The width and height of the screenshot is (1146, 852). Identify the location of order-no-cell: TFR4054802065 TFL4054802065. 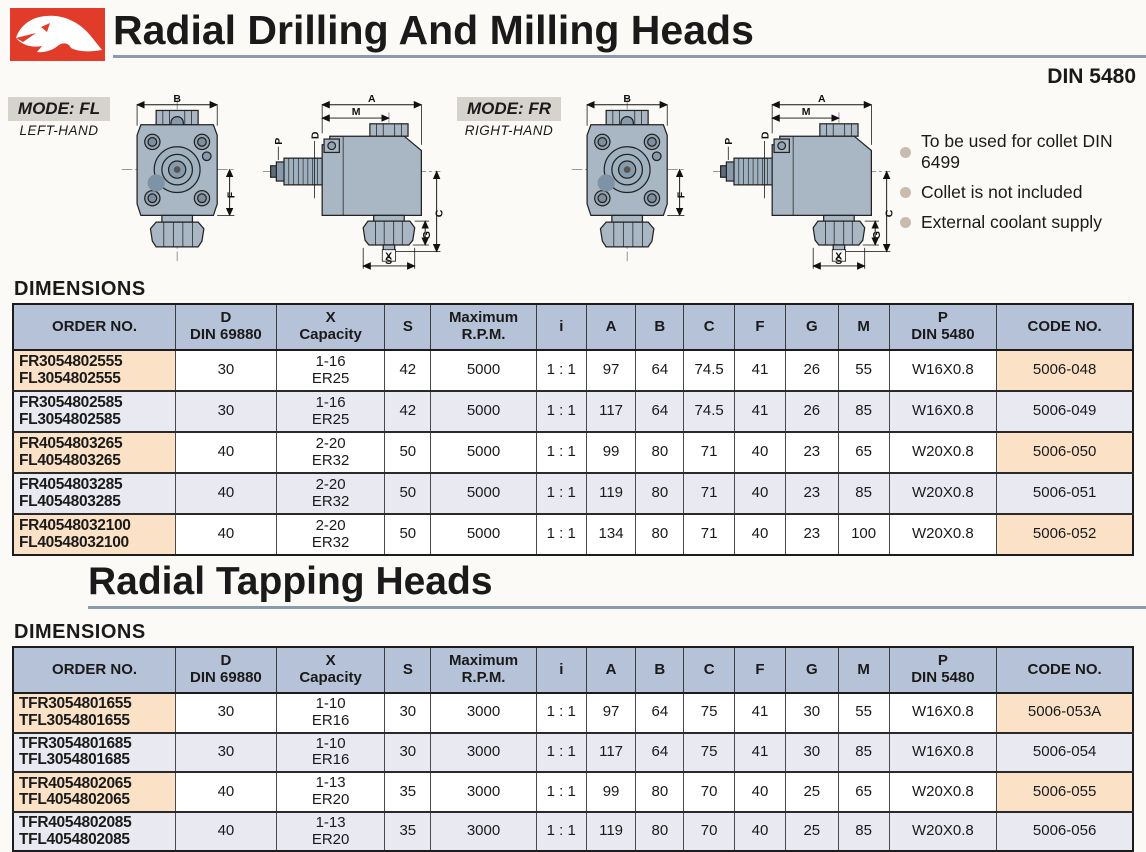
(94, 792).